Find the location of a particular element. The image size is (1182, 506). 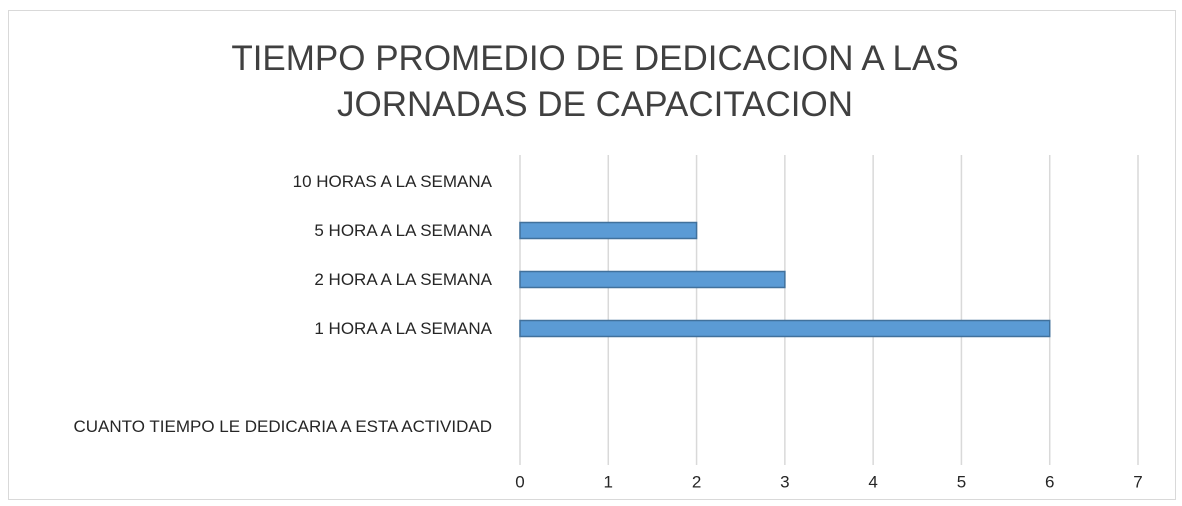

y-tick-label: 2 HORA A LA SEMANA is located at coordinates (403, 279).